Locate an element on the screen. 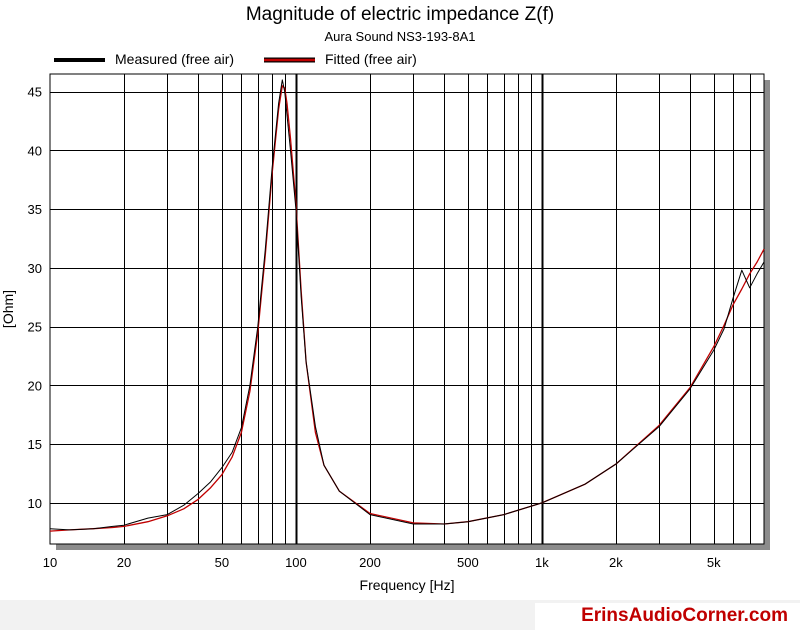 Image resolution: width=800 pixels, height=630 pixels. footer-box is located at coordinates (667, 616).